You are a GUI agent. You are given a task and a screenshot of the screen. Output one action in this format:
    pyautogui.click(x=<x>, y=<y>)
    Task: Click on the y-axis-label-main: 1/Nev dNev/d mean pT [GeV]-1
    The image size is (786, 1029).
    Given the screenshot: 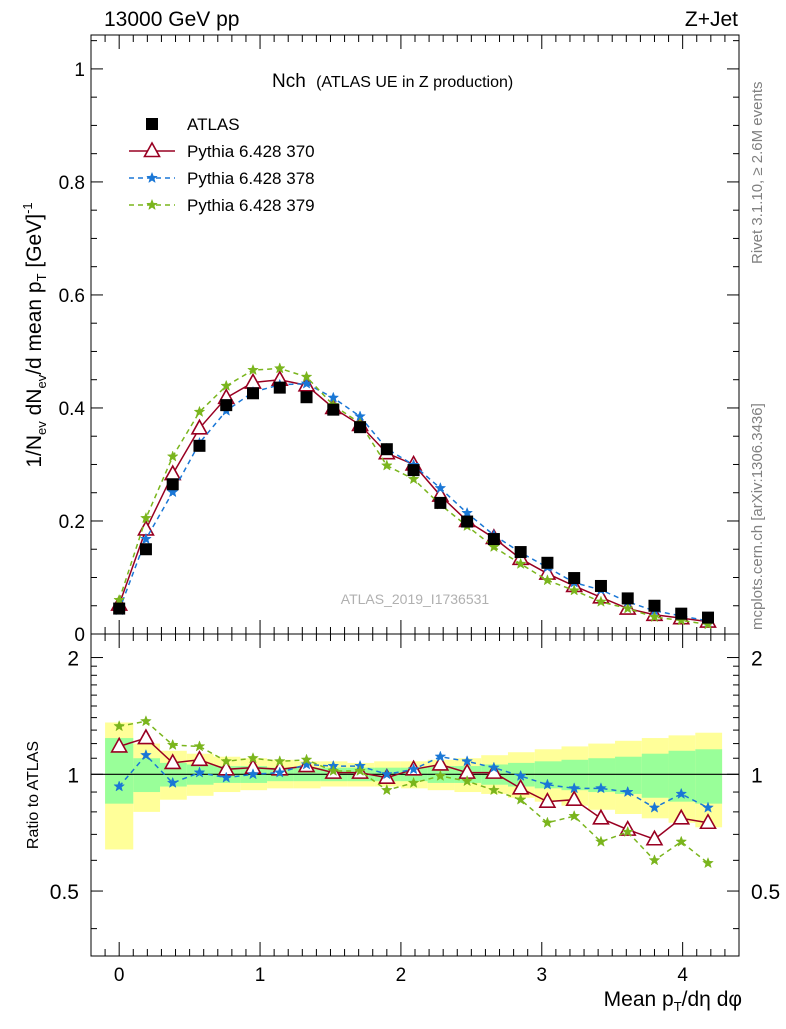 What is the action you would take?
    pyautogui.click(x=34, y=334)
    